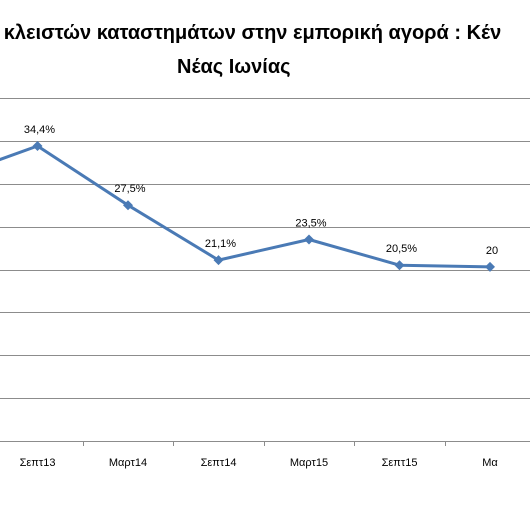  I want to click on x-tick-label: Μα, so click(490, 463).